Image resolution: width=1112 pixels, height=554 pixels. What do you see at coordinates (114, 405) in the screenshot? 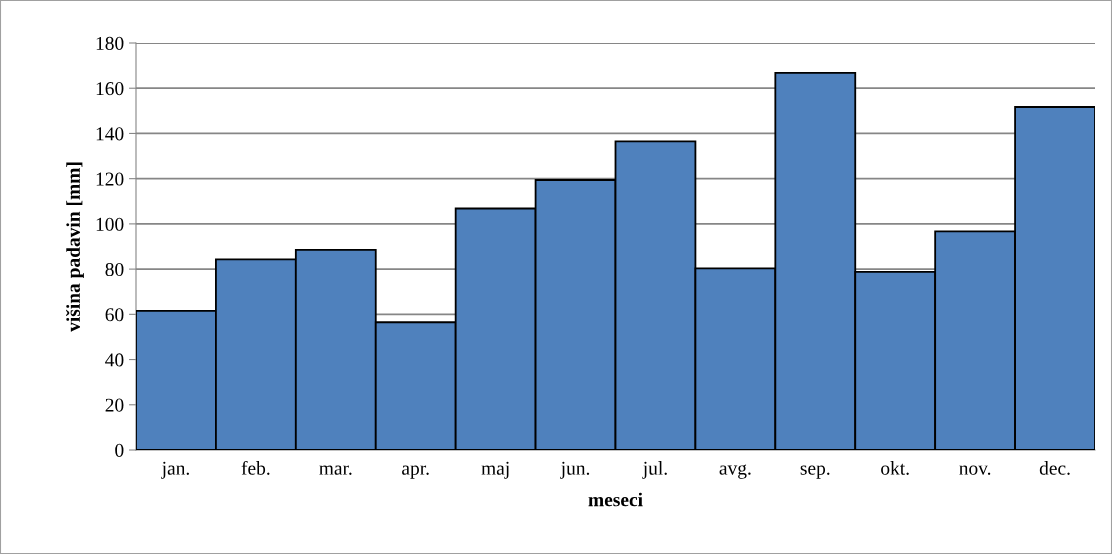
I see `y-tick-label: 20` at bounding box center [114, 405].